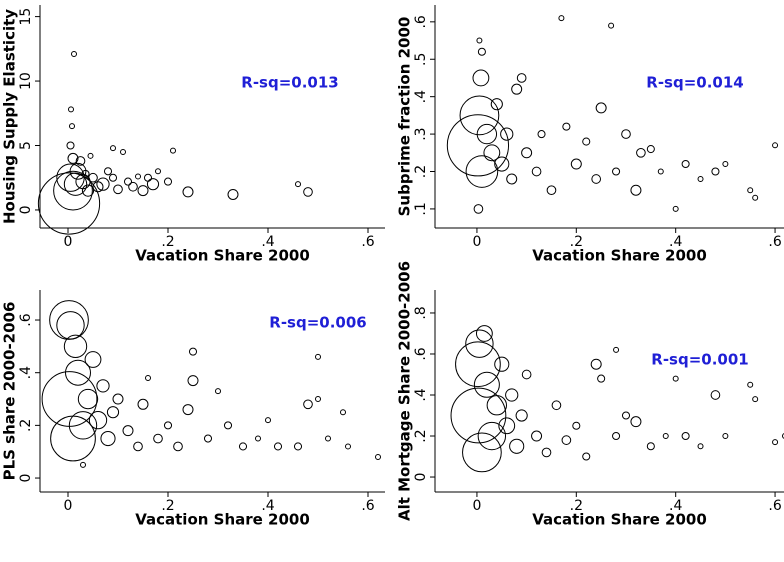  What do you see at coordinates (289, 83) in the screenshot?
I see `annotation: R-sq=0.013` at bounding box center [289, 83].